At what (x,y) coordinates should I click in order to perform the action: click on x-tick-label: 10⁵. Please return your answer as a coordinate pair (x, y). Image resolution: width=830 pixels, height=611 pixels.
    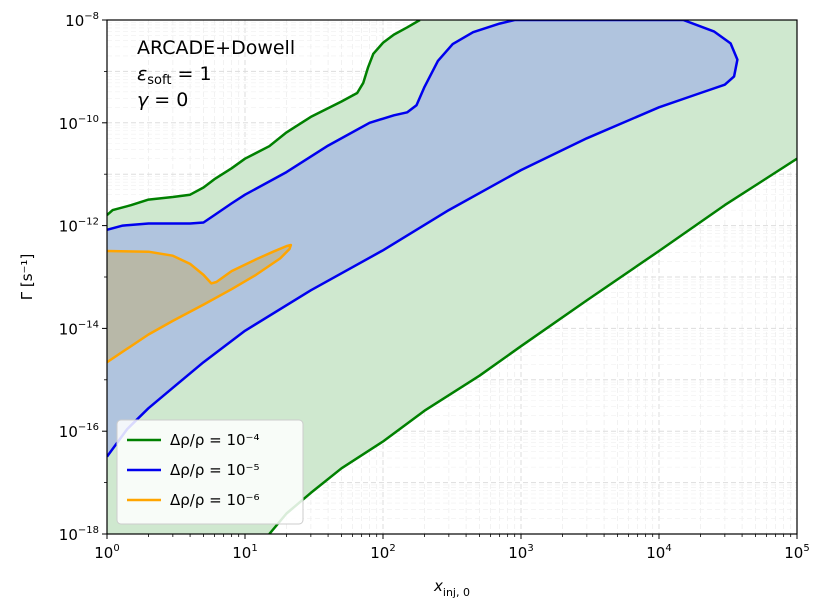
    Looking at the image, I should click on (796, 552).